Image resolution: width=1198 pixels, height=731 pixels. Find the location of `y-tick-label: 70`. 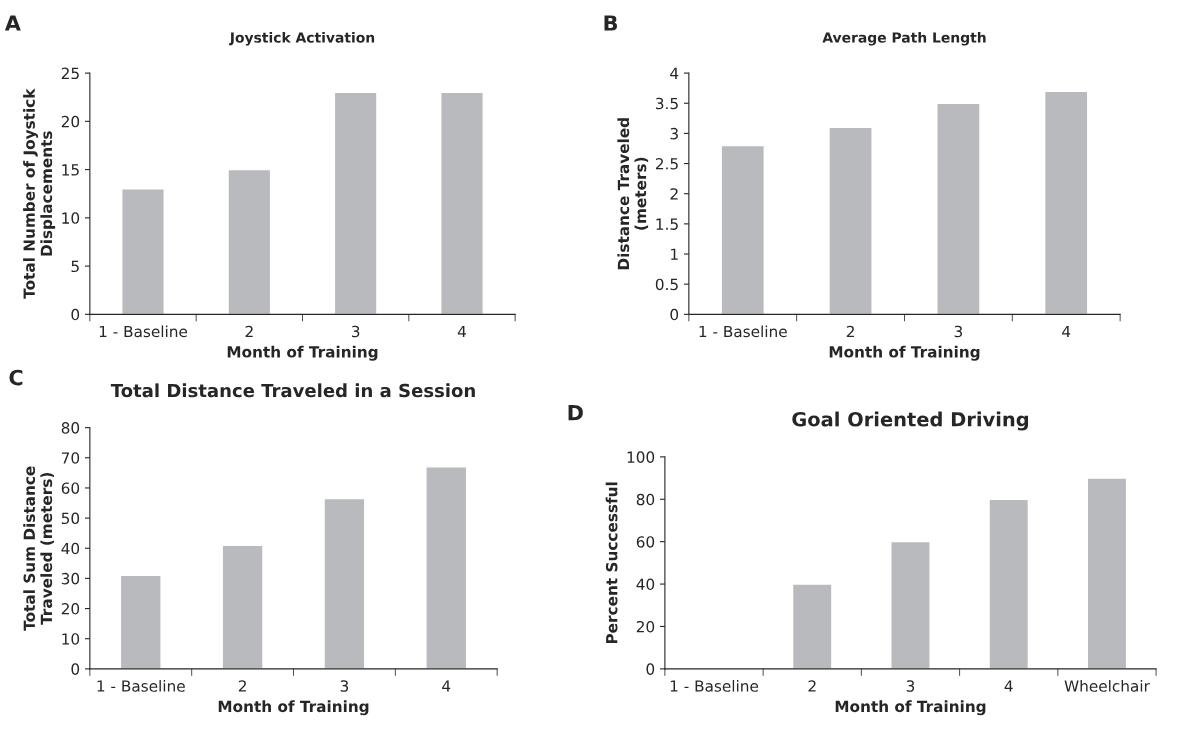

y-tick-label: 70 is located at coordinates (70, 458).